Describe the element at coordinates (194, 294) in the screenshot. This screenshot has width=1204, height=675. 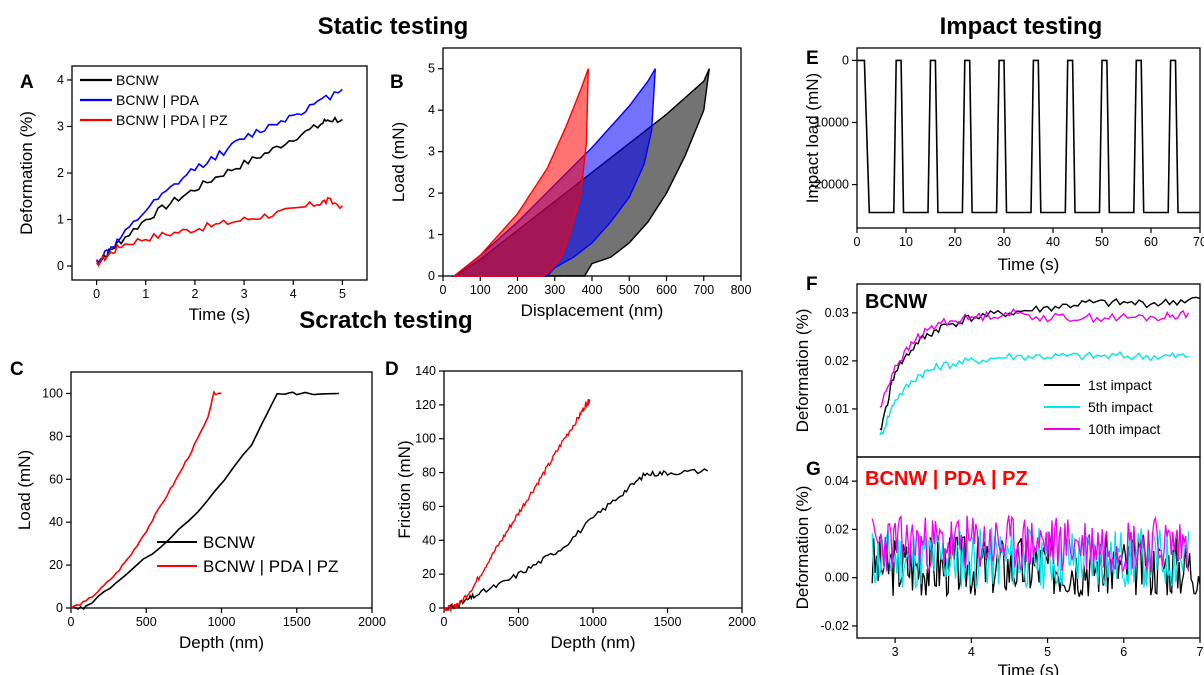
I see `x-tick-label: 2` at that location.